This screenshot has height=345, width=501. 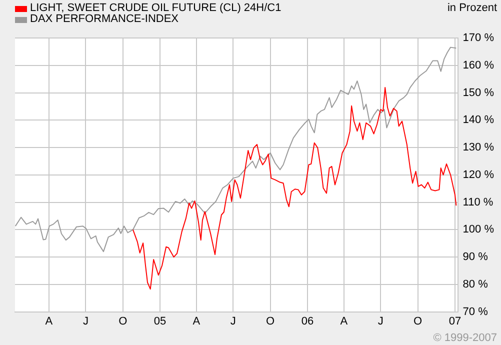 I want to click on y-tick-label: 110 %, so click(x=478, y=202).